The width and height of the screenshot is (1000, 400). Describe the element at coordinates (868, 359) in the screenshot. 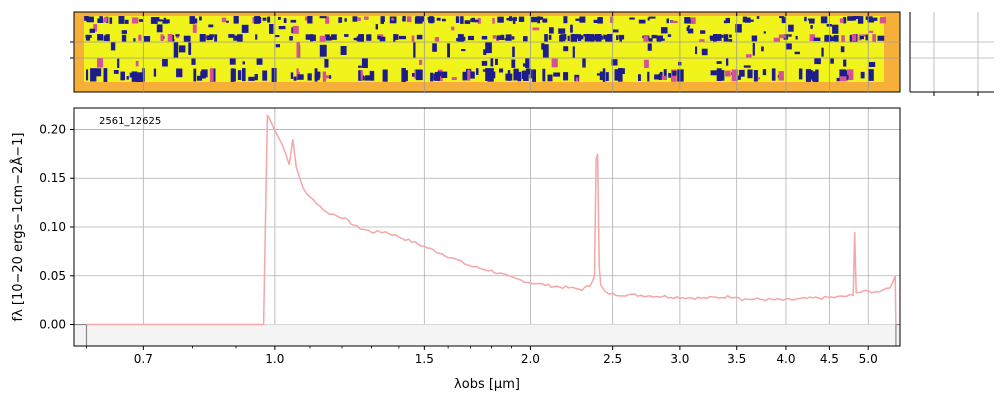

I see `x-tick-label: 5.0` at that location.